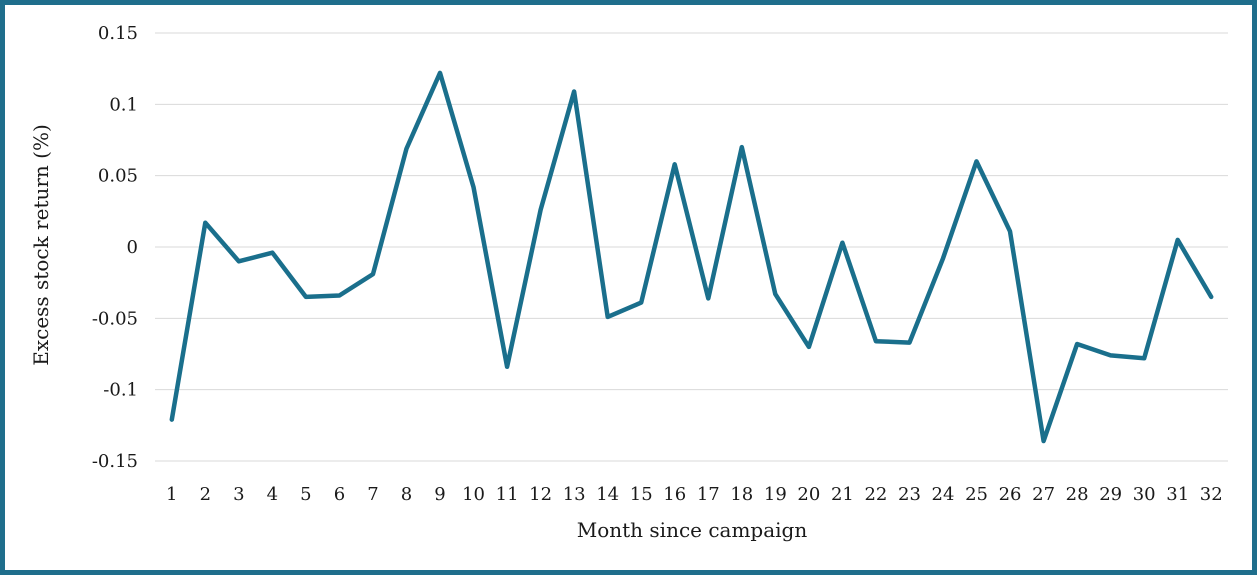 The image size is (1257, 575). I want to click on x-tick-label: 7, so click(372, 494).